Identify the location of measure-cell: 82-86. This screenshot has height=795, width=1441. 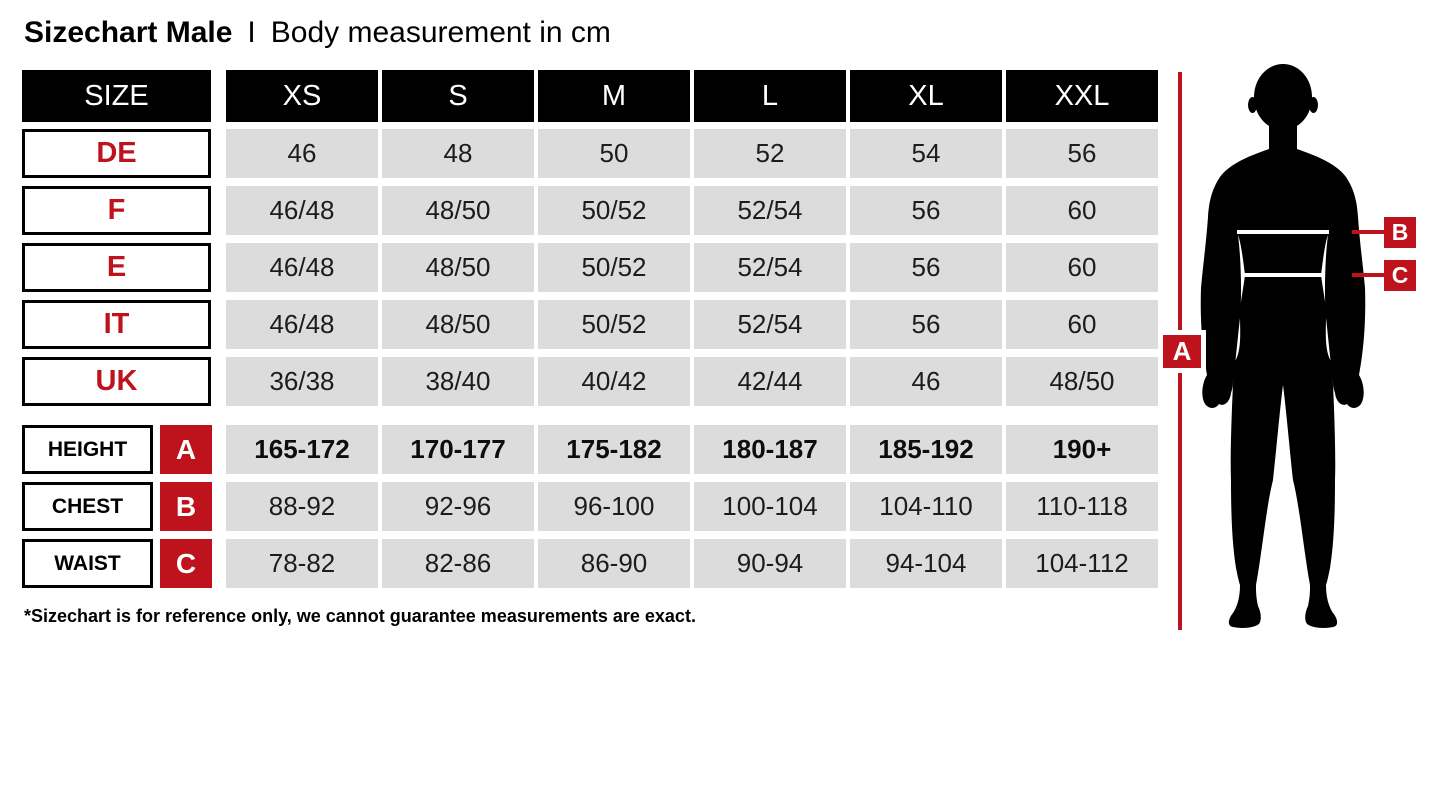
(458, 563).